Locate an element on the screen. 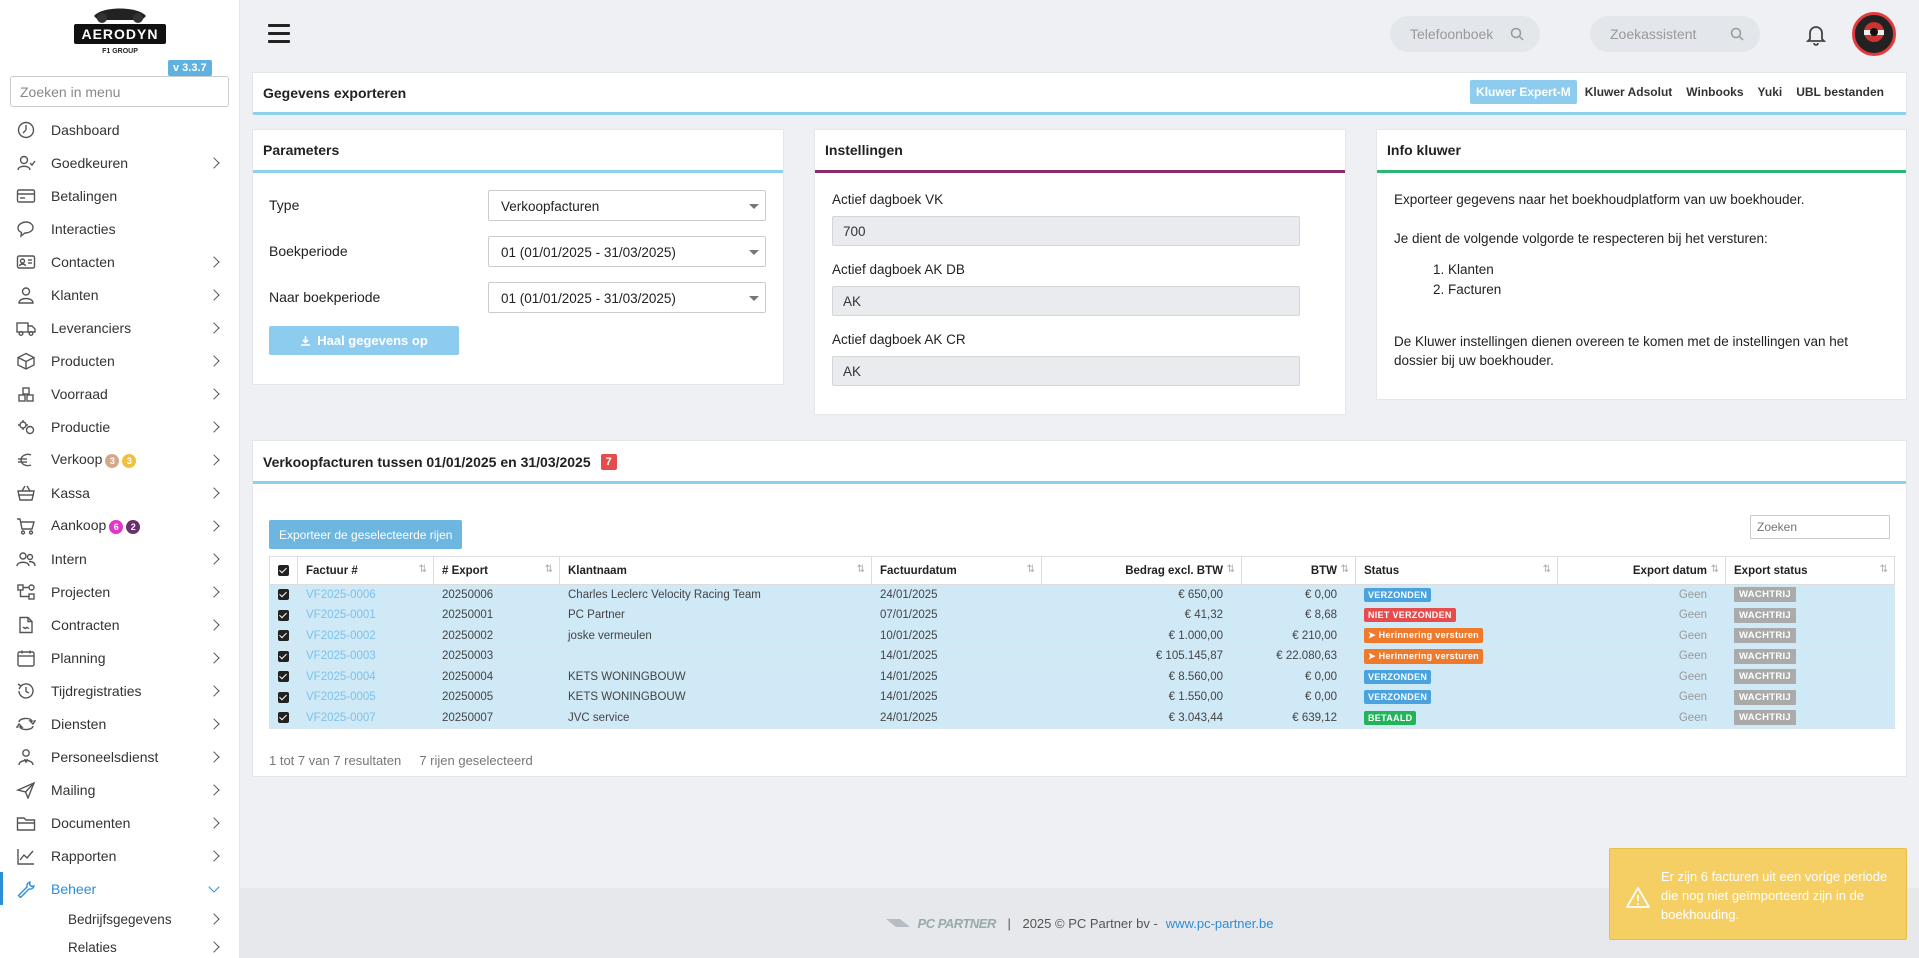  chevron-icon is located at coordinates (214, 591).